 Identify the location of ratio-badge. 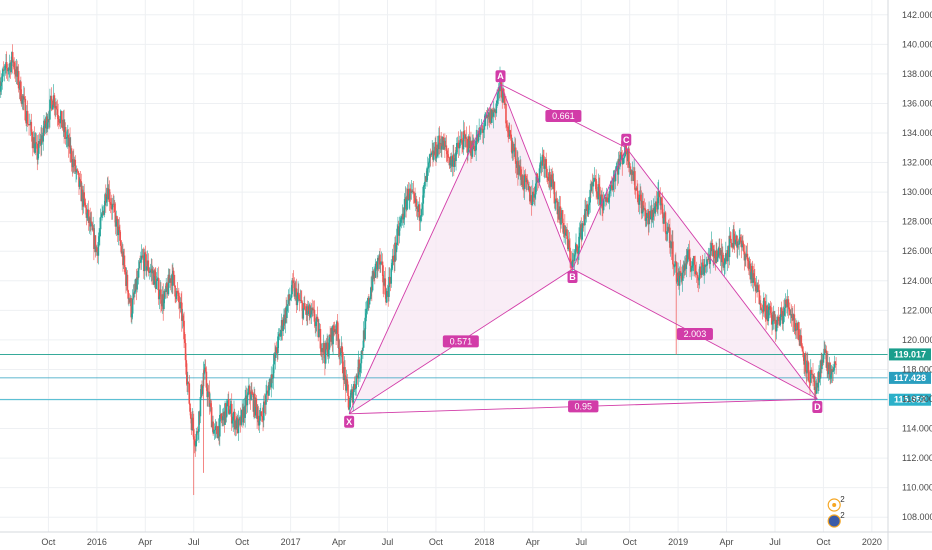
(563, 116).